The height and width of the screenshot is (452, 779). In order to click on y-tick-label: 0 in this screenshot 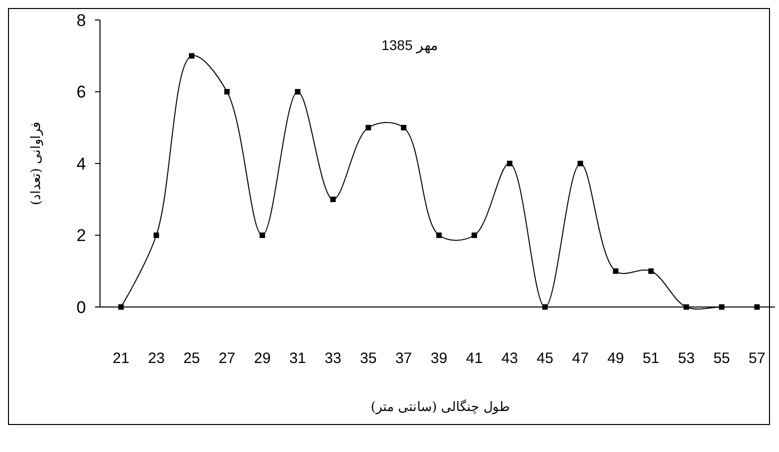, I will do `click(81, 307)`.